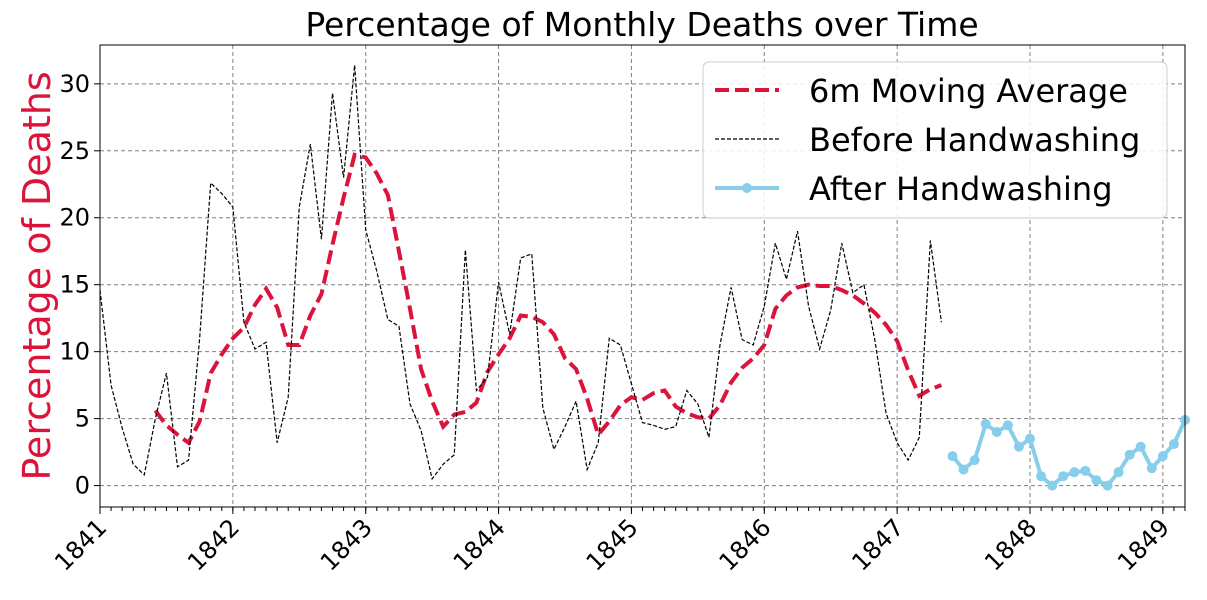 The height and width of the screenshot is (600, 1207). Describe the element at coordinates (213, 544) in the screenshot. I see `x-tick-label: 1842` at that location.